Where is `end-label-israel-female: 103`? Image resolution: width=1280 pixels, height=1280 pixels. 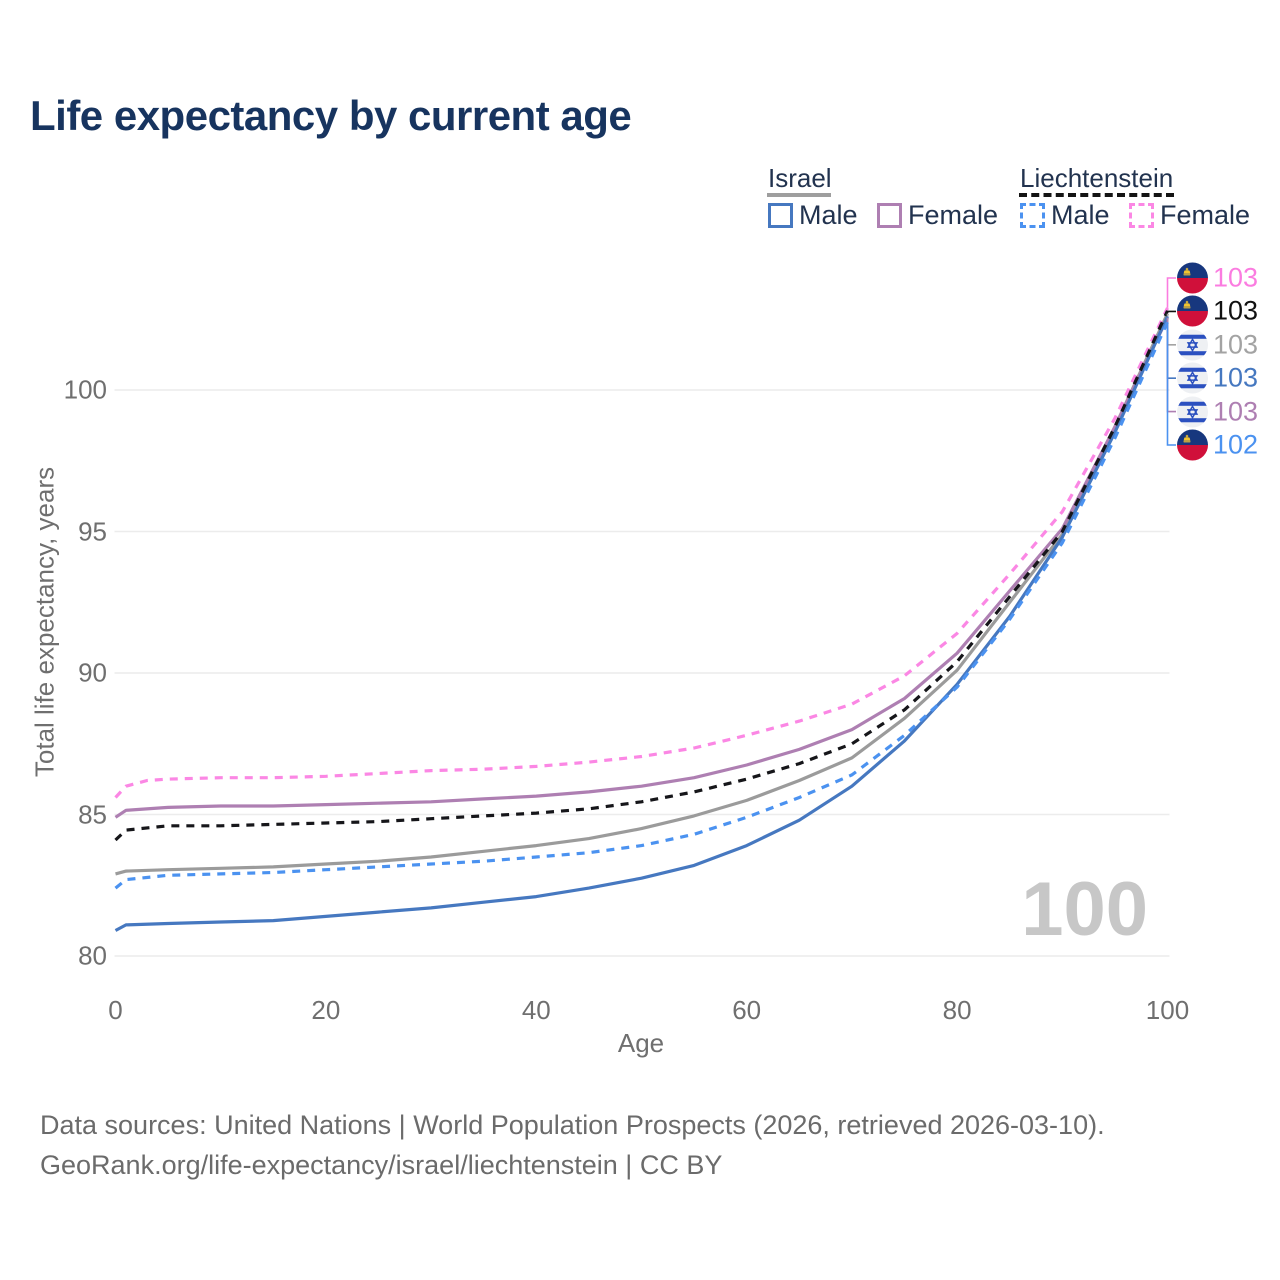
end-label-israel-female: 103 is located at coordinates (1218, 412).